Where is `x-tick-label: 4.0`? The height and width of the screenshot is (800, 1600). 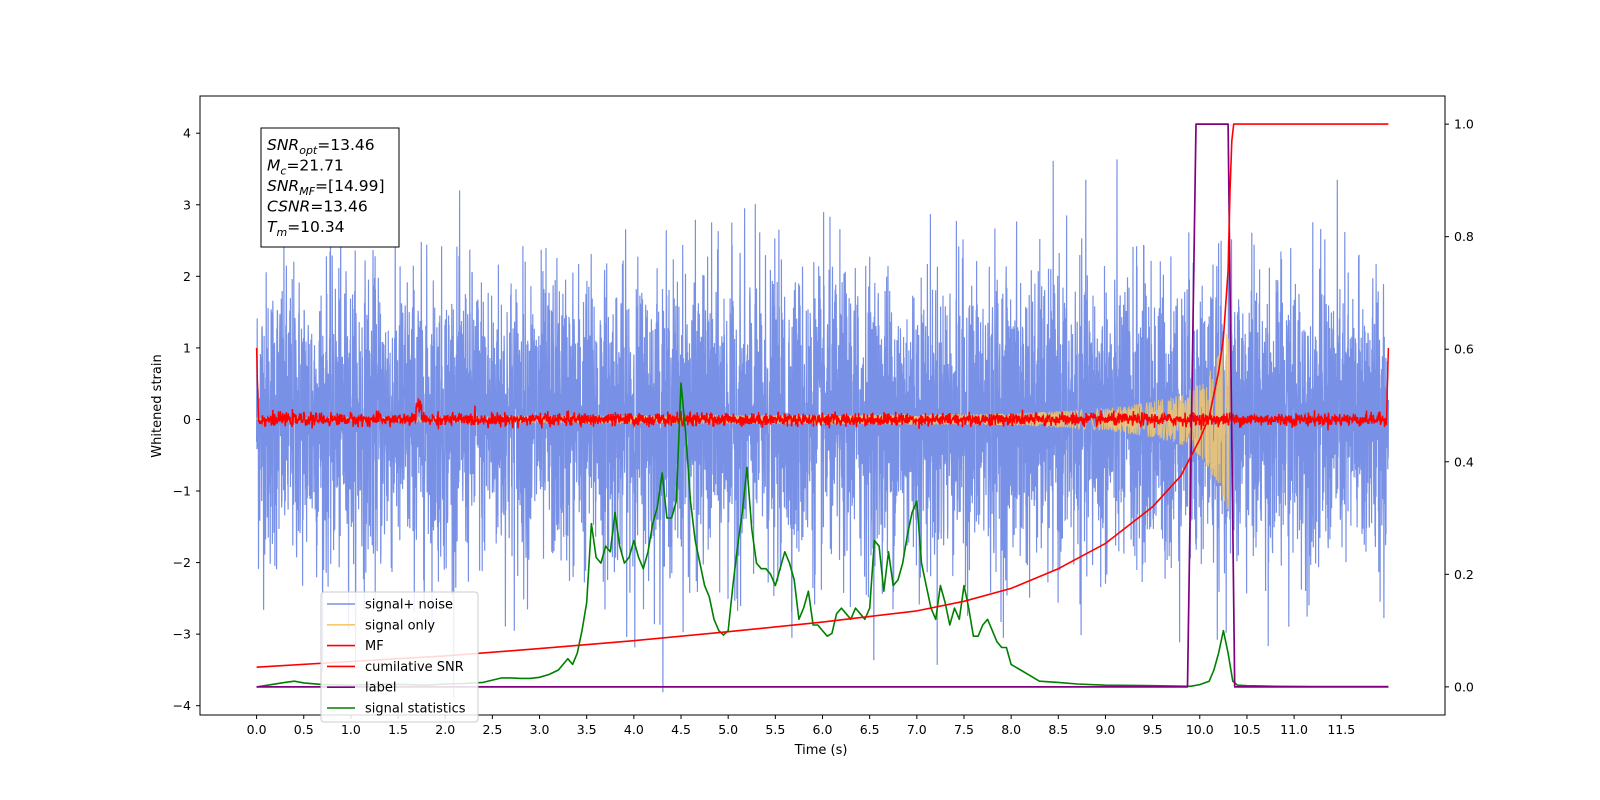 x-tick-label: 4.0 is located at coordinates (634, 729).